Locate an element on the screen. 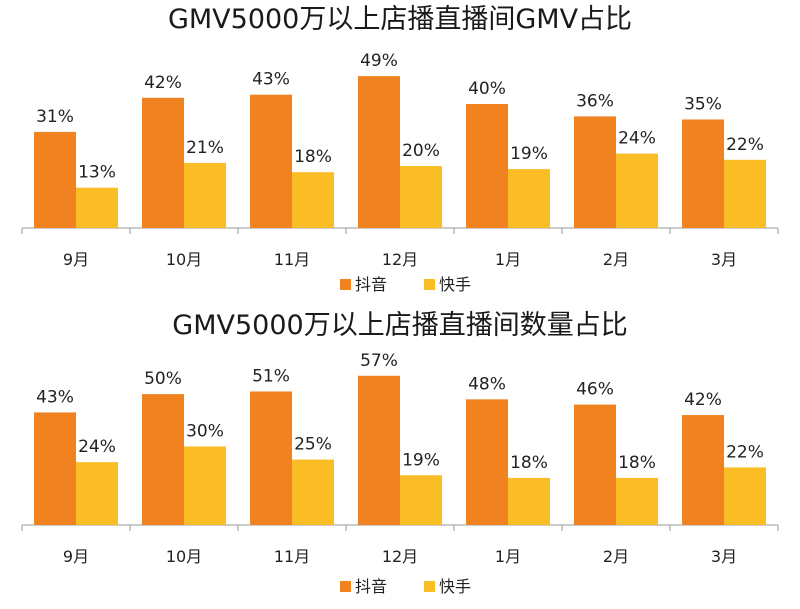 The image size is (800, 609). data-label: 13% is located at coordinates (97, 173).